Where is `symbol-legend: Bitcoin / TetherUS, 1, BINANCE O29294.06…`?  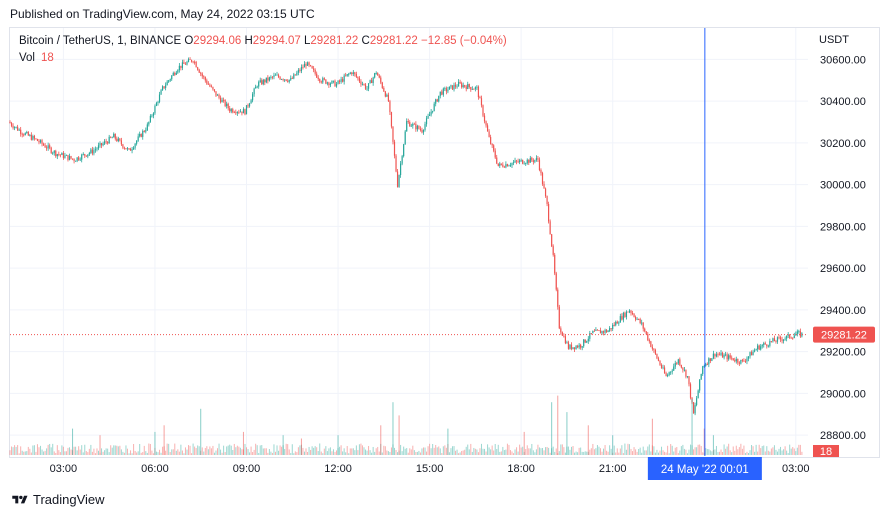
symbol-legend: Bitcoin / TetherUS, 1, BINANCE O29294.06… is located at coordinates (263, 41).